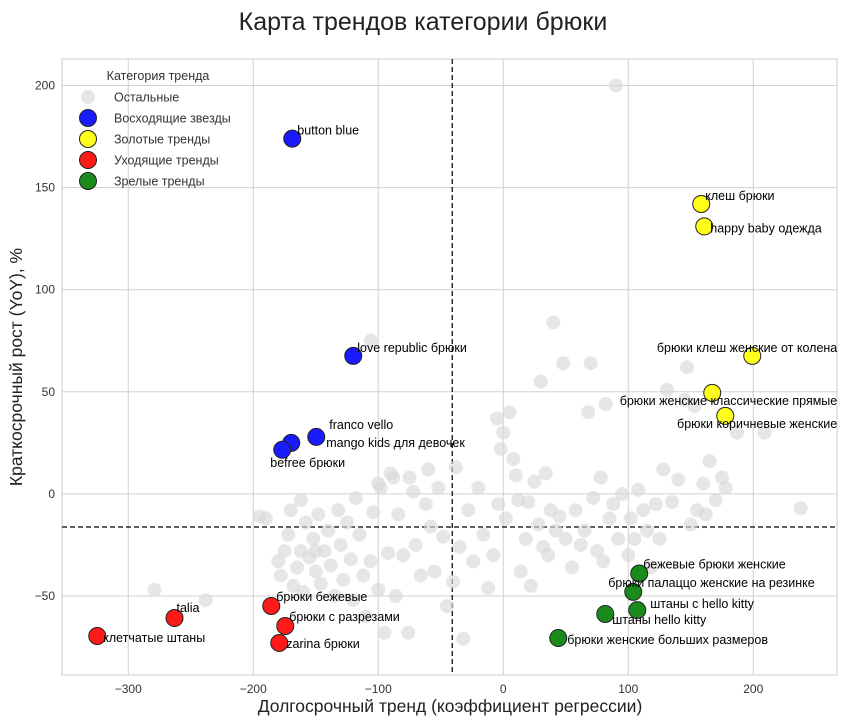  What do you see at coordinates (344, 617) in the screenshot?
I see `point-label: брюки с разрезами` at bounding box center [344, 617].